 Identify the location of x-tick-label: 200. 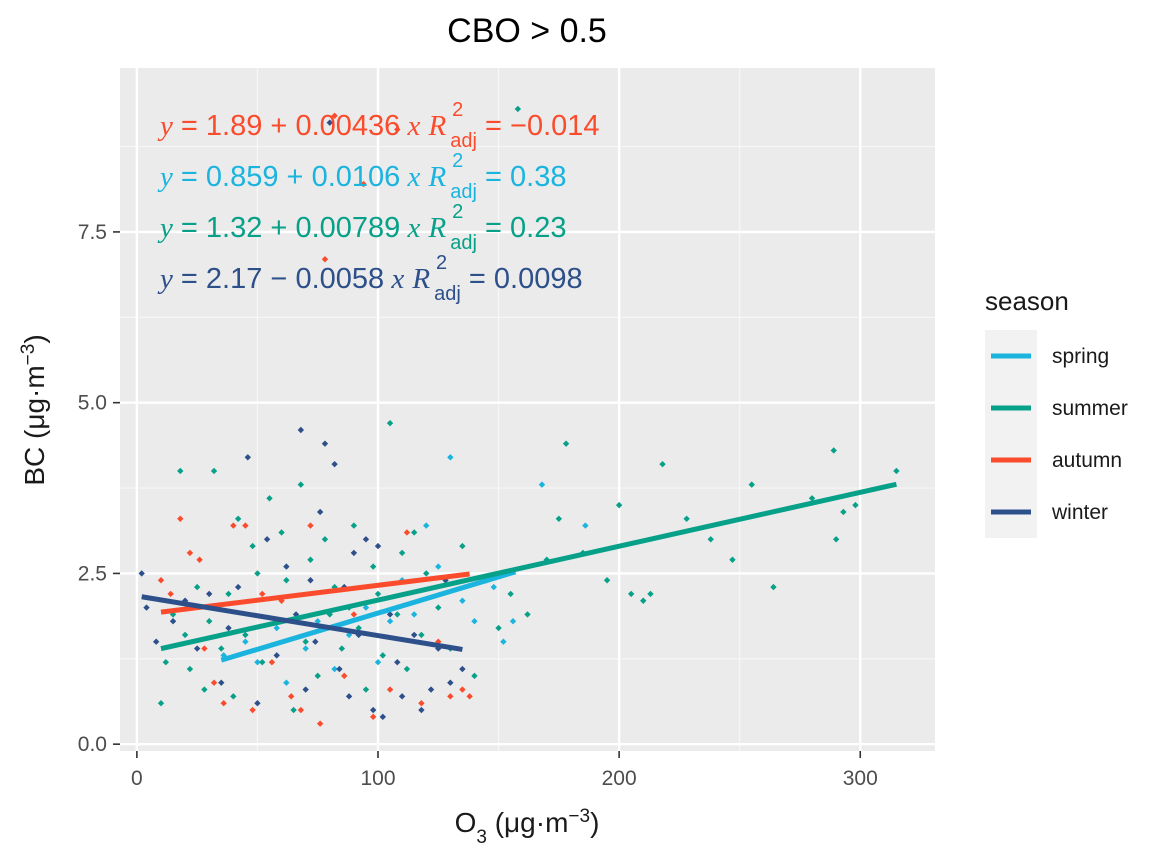
(619, 778).